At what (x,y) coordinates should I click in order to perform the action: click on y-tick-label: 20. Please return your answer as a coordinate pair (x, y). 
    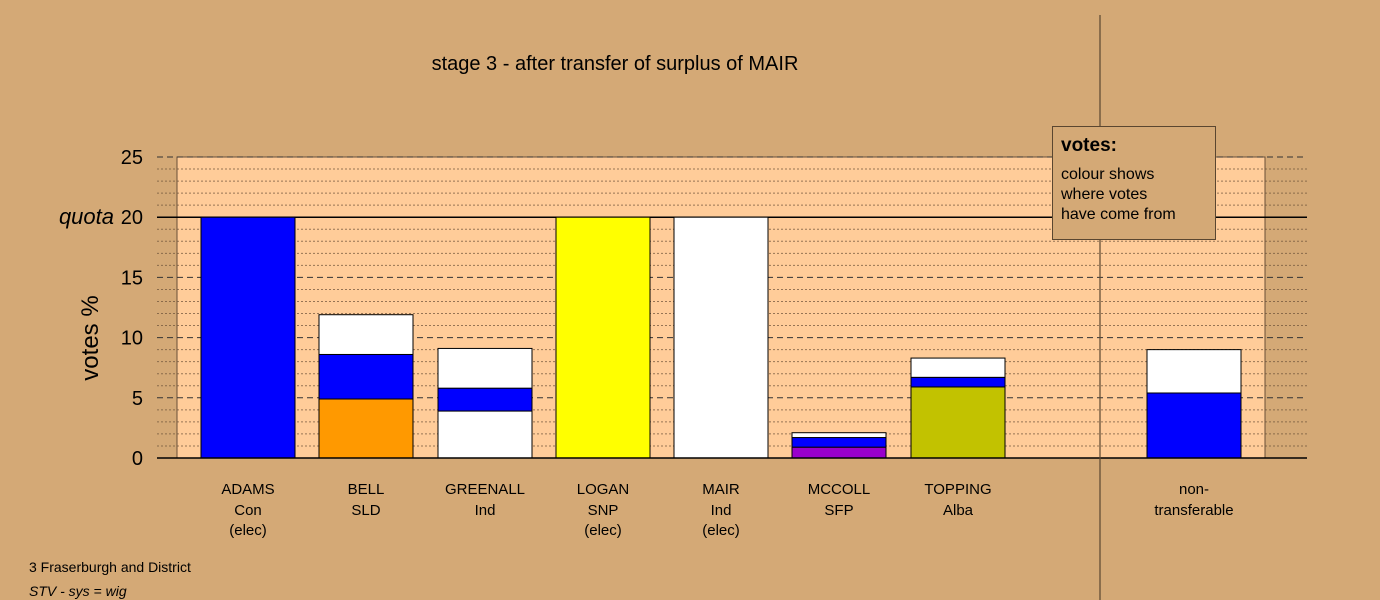
    Looking at the image, I should click on (132, 218).